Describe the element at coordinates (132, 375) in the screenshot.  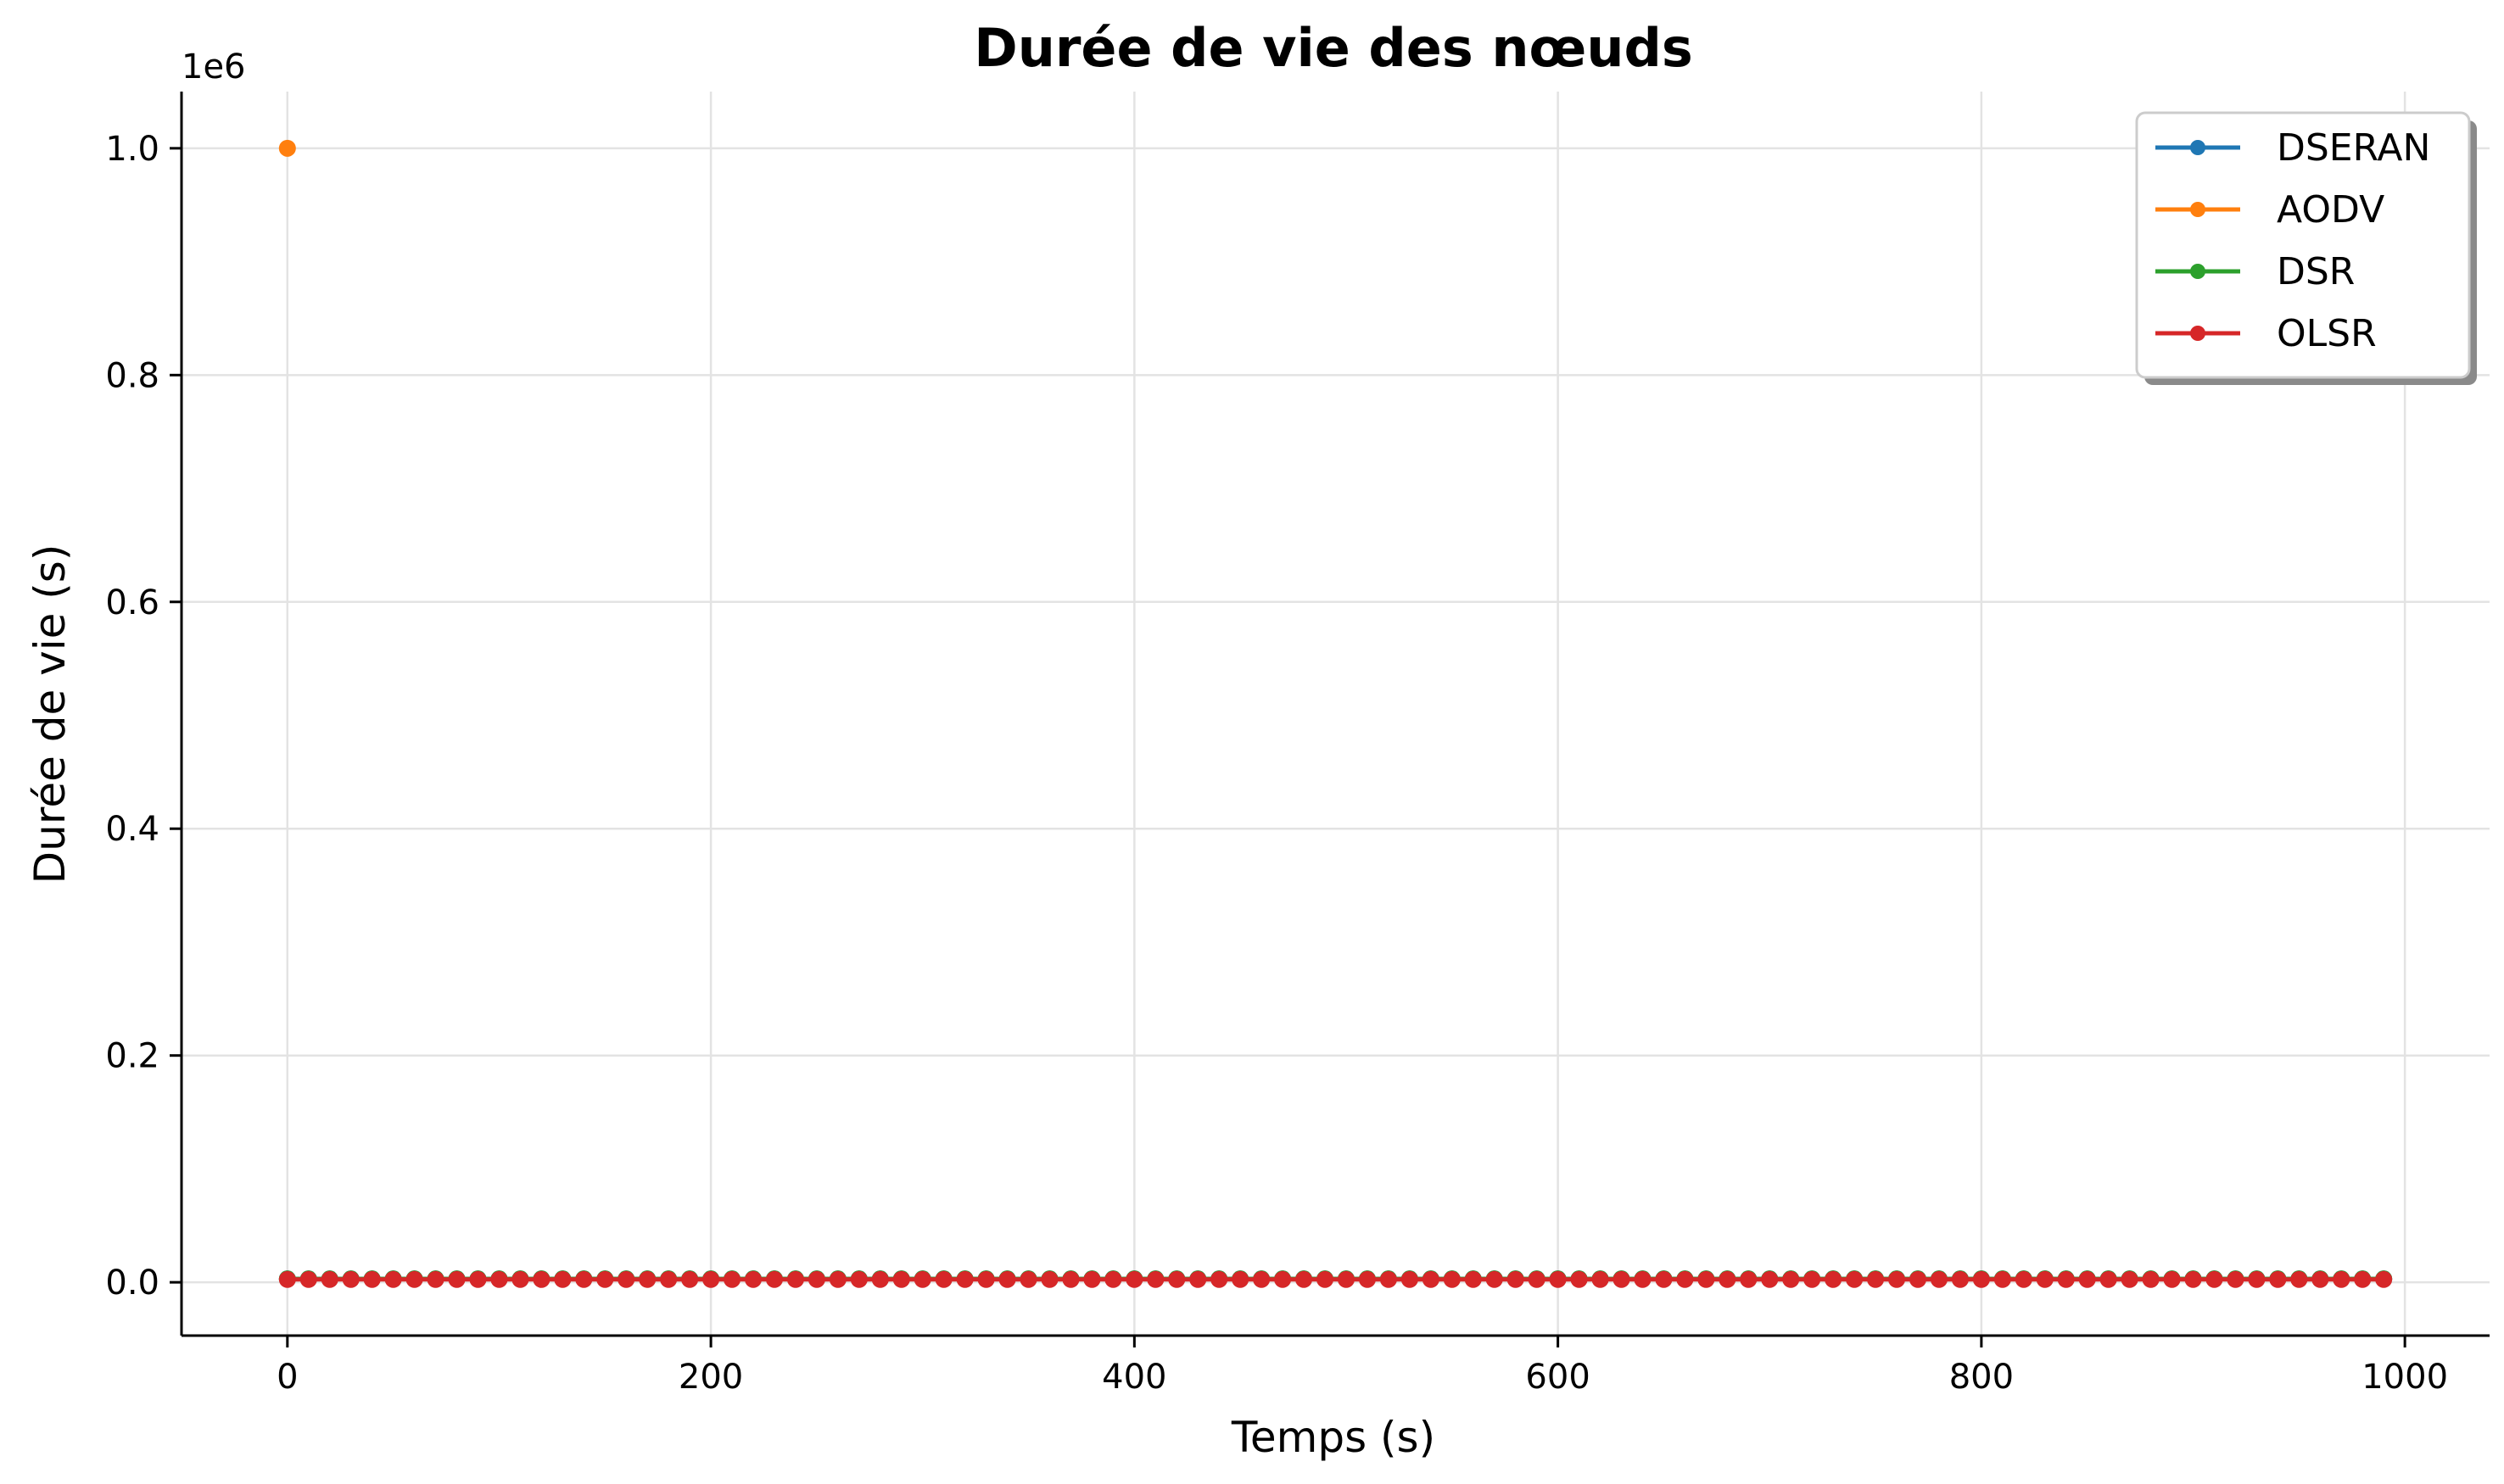
I see `y-tick-label: 0.8` at that location.